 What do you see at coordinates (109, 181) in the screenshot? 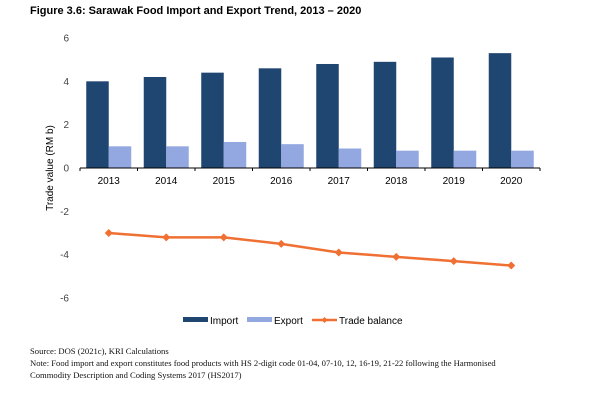
I see `x-tick-label: 2013` at bounding box center [109, 181].